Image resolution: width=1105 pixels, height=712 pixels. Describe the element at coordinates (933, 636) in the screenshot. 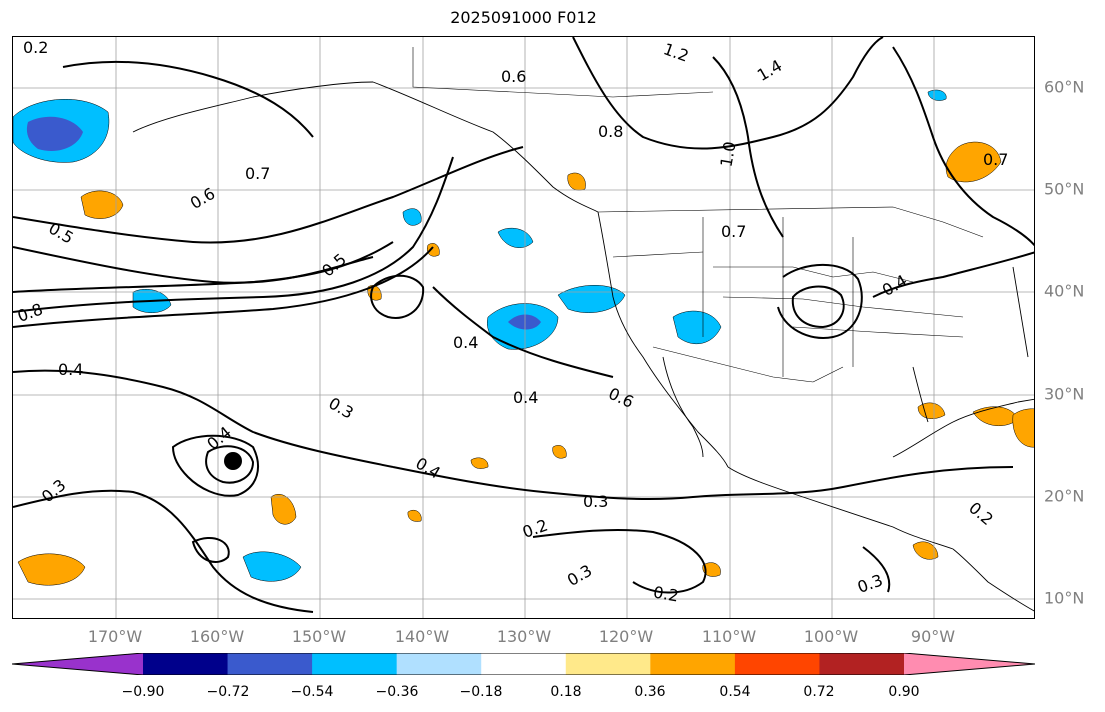

I see `lon-label: 90°W` at that location.